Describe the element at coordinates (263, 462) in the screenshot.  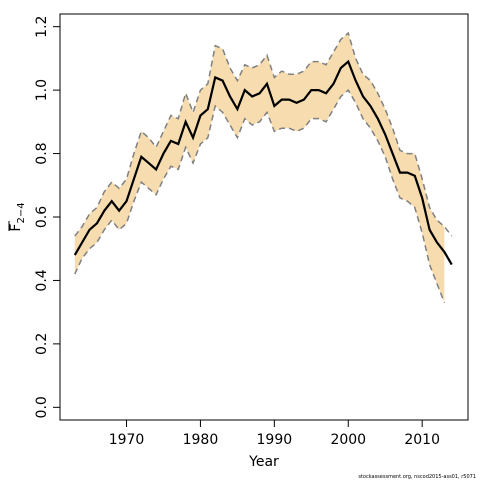
I see `x-axis-label: Year` at that location.